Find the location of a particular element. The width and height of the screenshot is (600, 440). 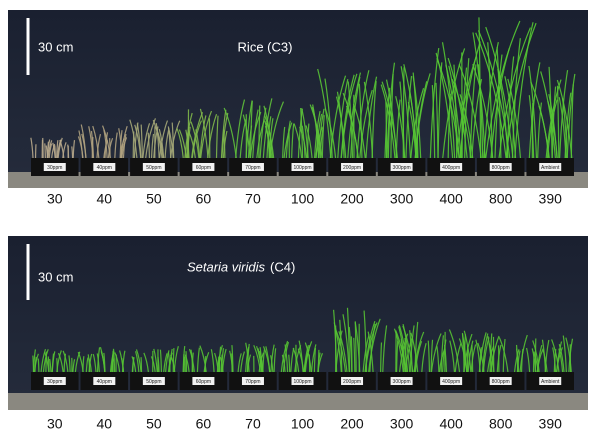

concentration-label: 390 is located at coordinates (551, 424).